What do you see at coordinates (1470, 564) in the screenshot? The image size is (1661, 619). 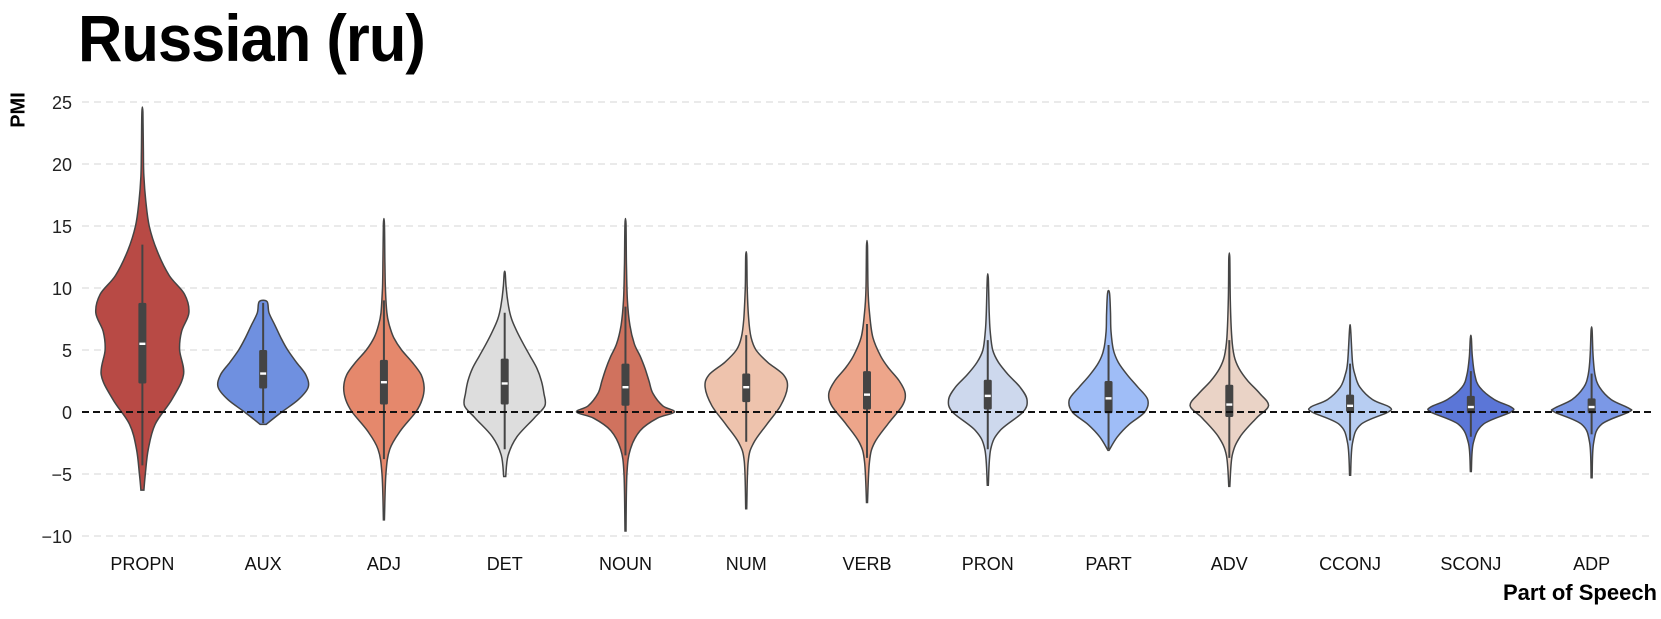 I see `x-tick-label: SCONJ` at bounding box center [1470, 564].